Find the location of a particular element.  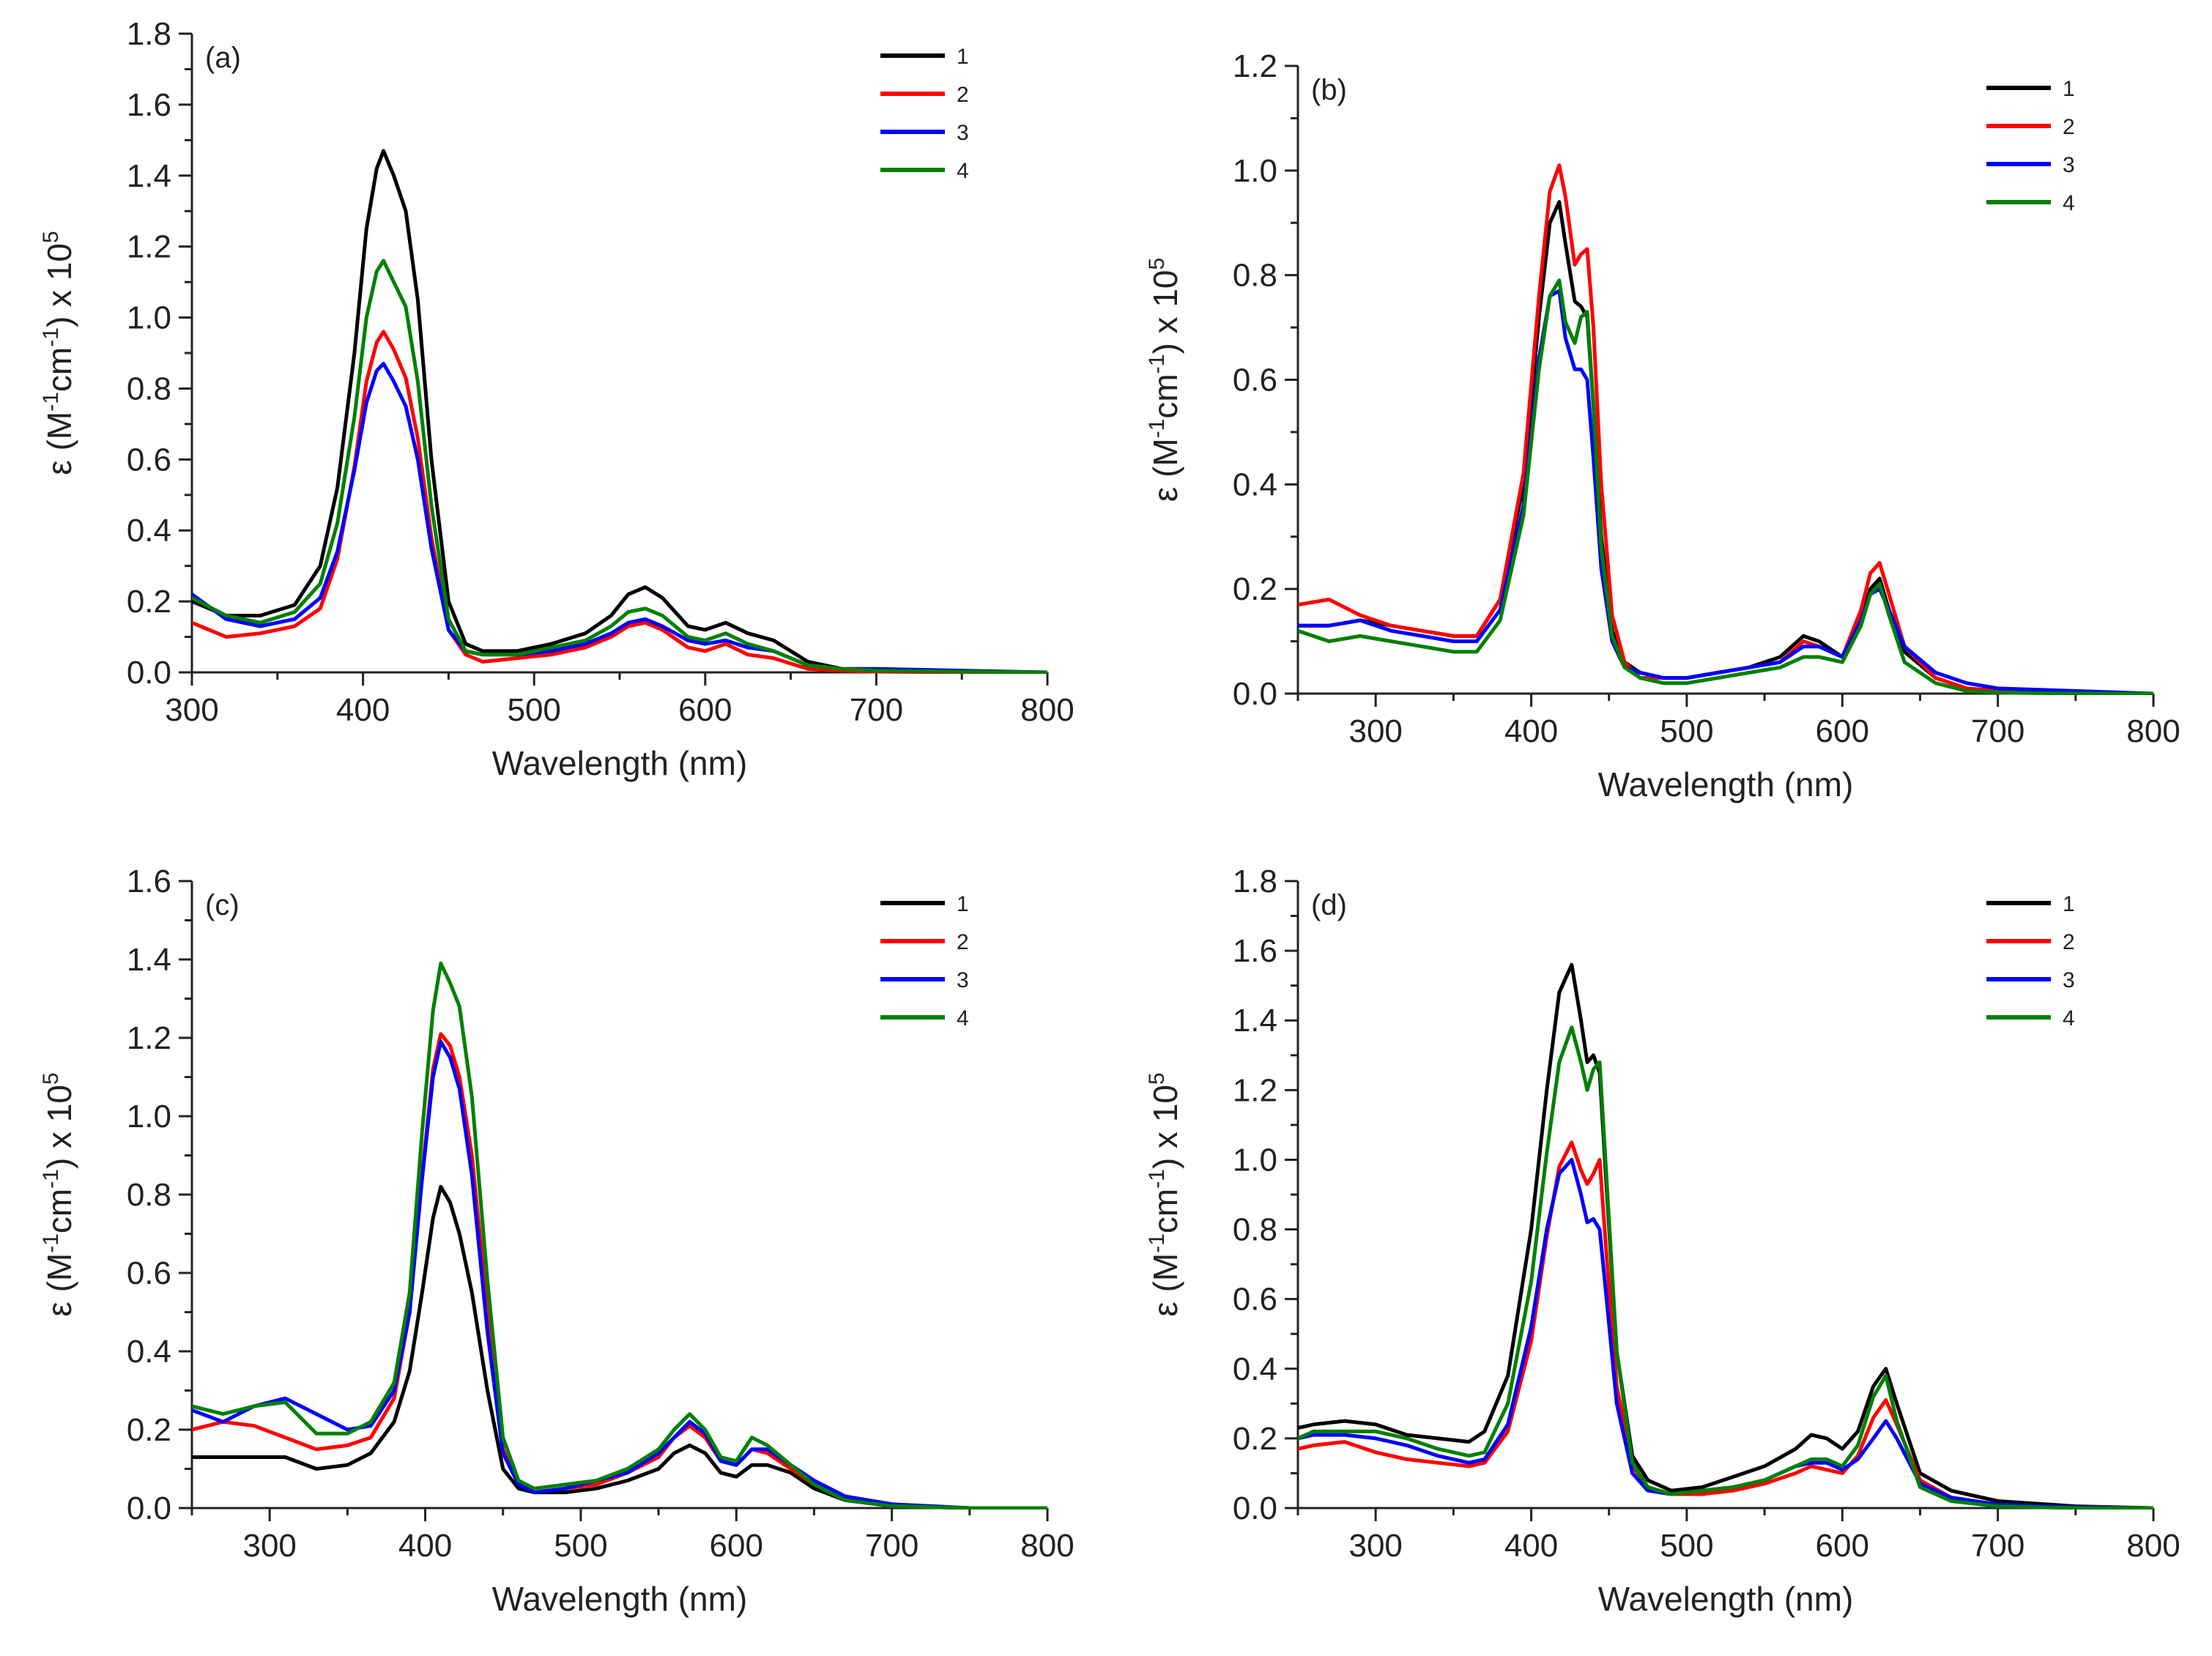

legend-label: 3 is located at coordinates (2069, 980).